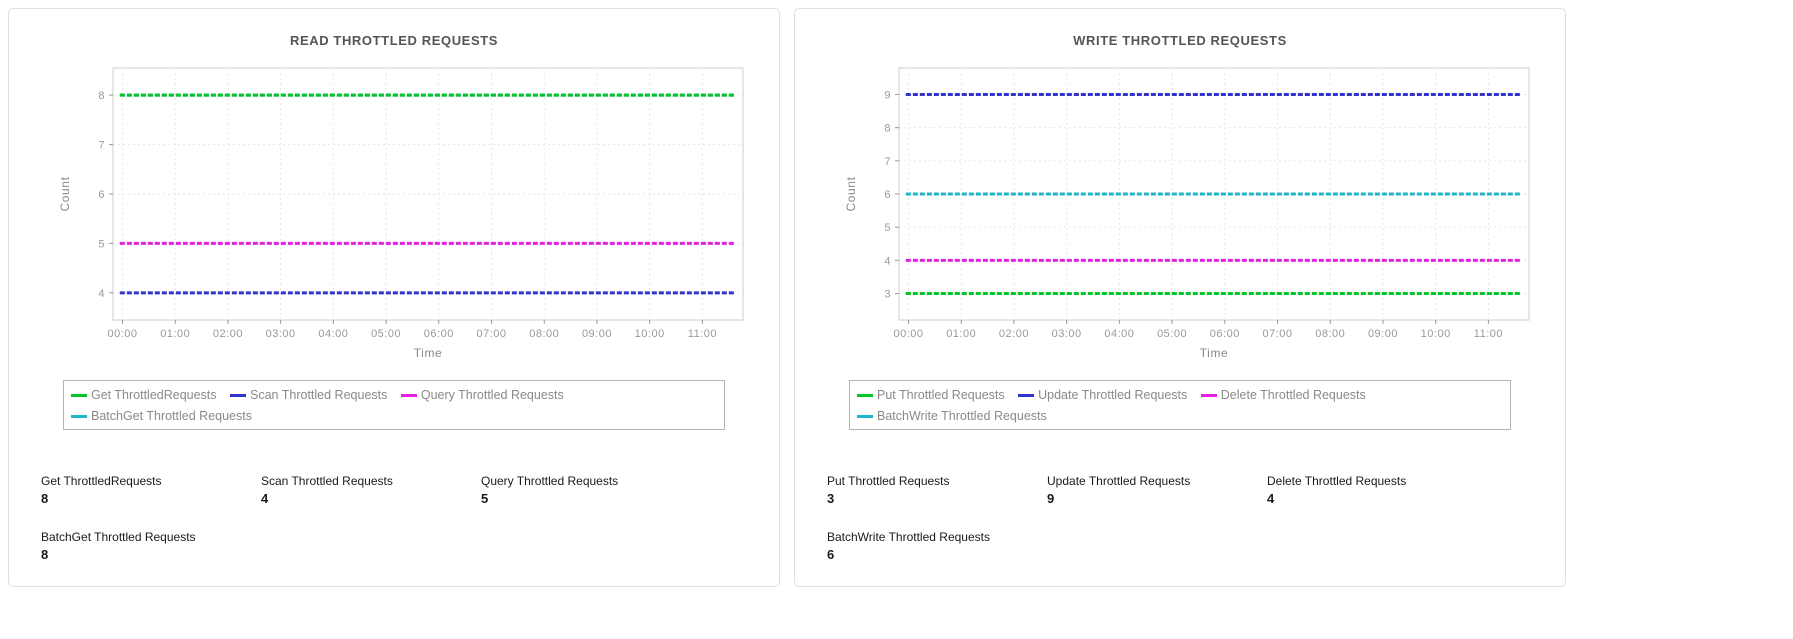 The width and height of the screenshot is (1793, 639). Describe the element at coordinates (1337, 481) in the screenshot. I see `stat-label: Delete Throttled Requests` at that location.